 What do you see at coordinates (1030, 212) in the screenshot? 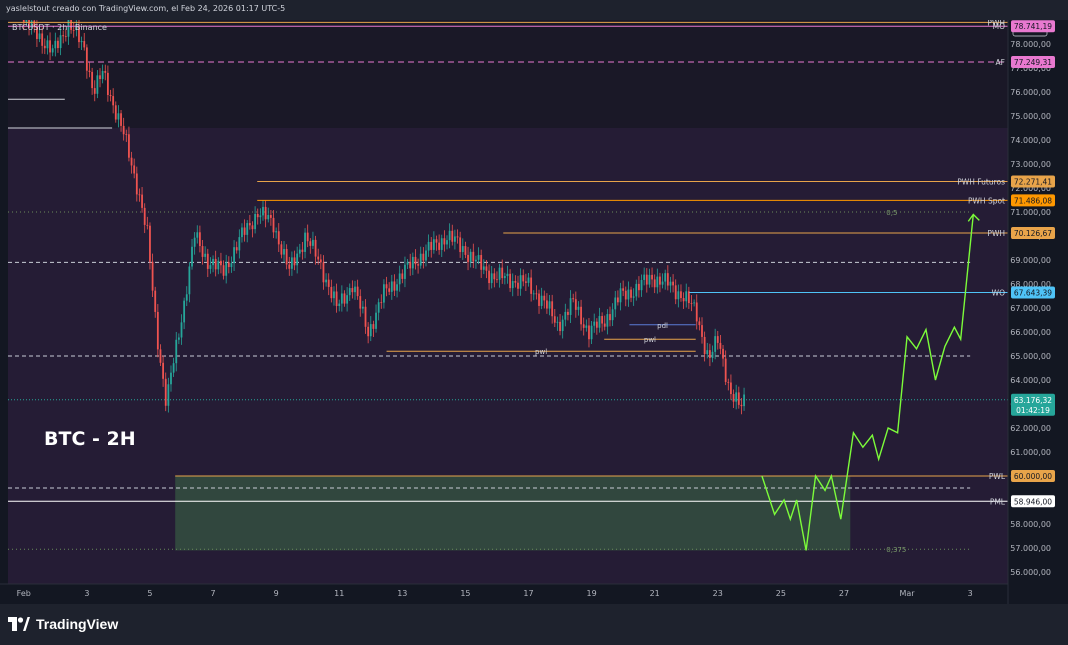
I see `y-tick-label: 71.000,00` at bounding box center [1030, 212].